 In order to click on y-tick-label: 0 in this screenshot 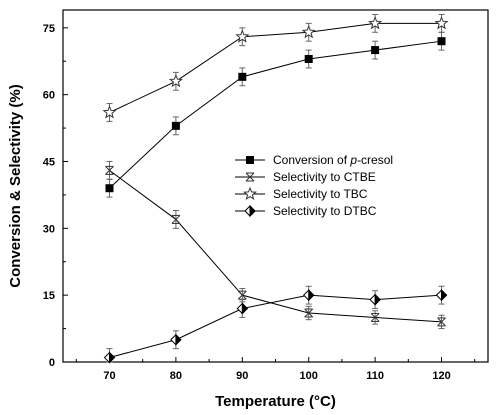, I will do `click(52, 363)`.